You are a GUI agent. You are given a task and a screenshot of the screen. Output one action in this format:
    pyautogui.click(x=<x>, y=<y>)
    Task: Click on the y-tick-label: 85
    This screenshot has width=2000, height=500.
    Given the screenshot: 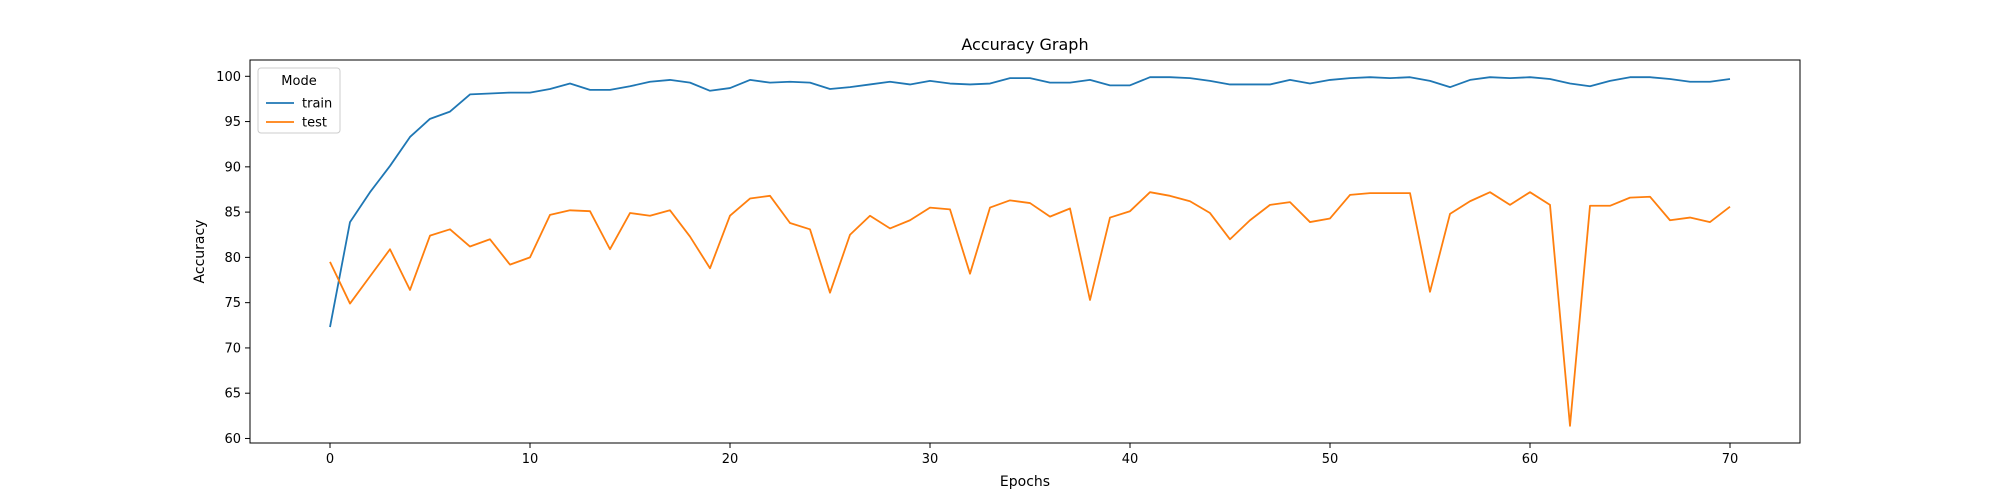 What is the action you would take?
    pyautogui.click(x=232, y=213)
    